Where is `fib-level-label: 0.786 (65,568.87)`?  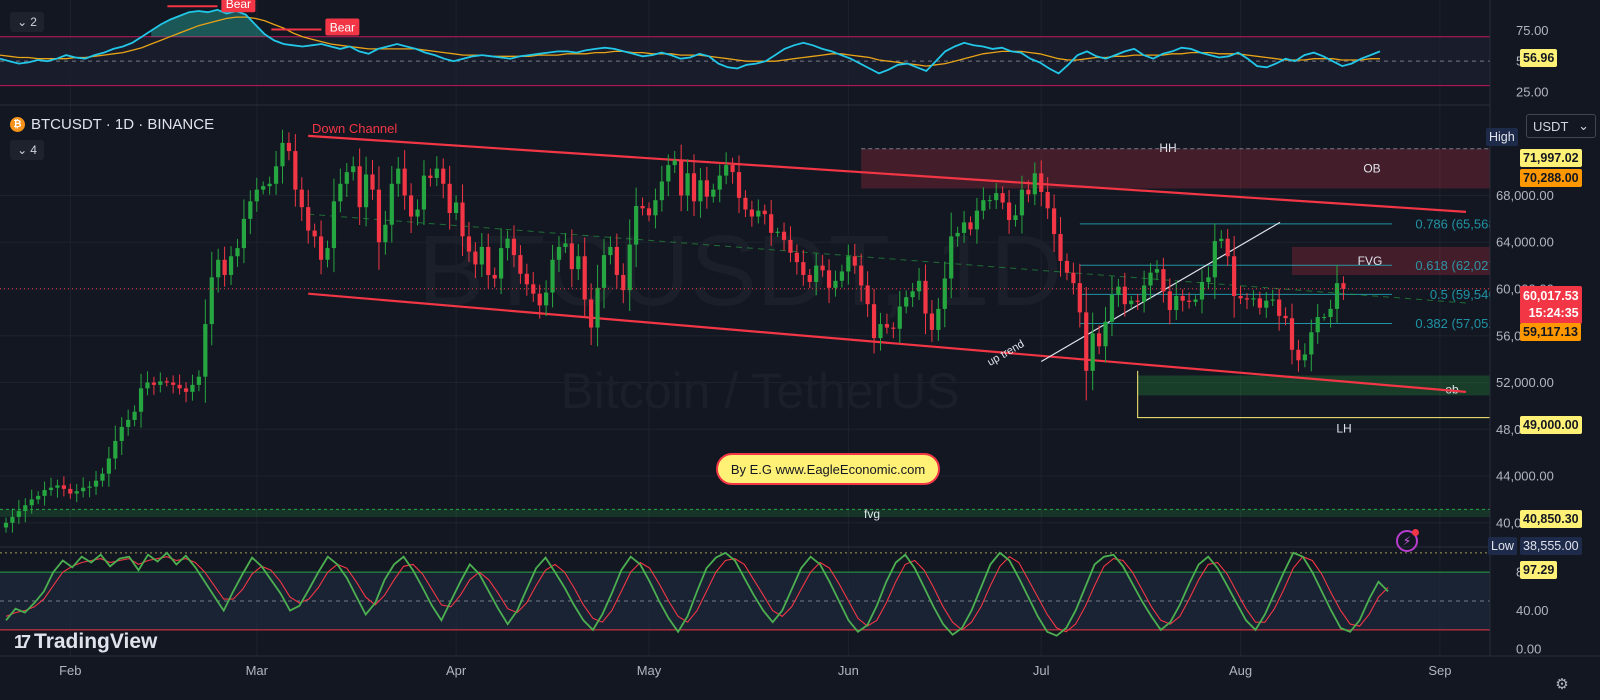
fib-level-label: 0.786 (65,568.87) is located at coordinates (1466, 223).